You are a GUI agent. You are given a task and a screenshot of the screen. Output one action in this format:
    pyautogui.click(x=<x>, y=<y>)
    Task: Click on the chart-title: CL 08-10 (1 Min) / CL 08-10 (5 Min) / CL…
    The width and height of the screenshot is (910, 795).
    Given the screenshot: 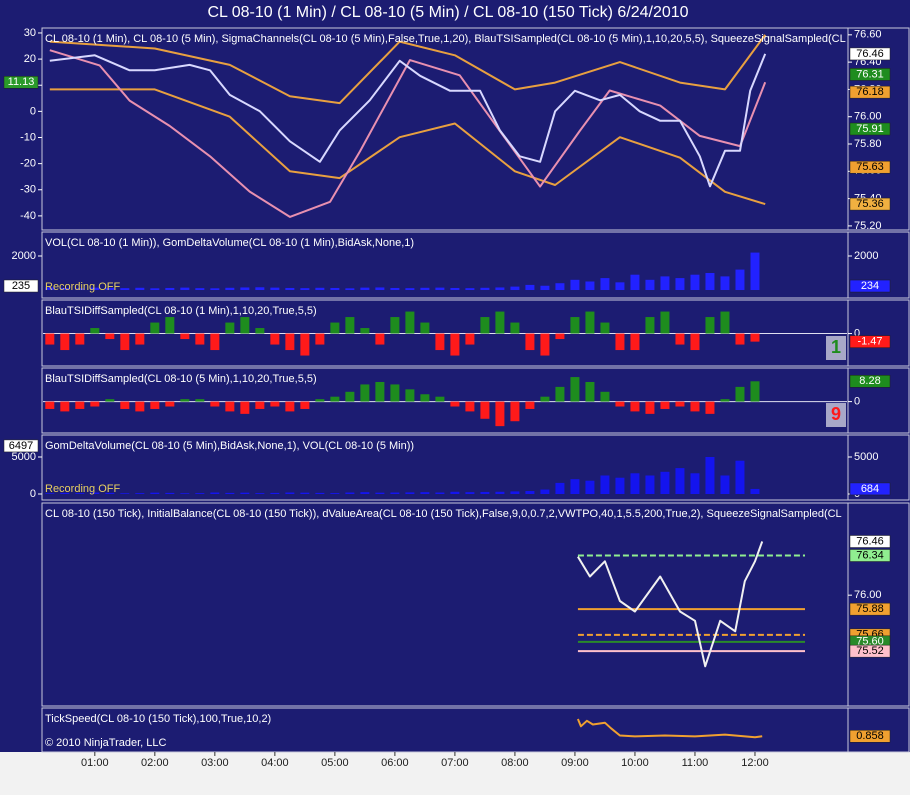 What is the action you would take?
    pyautogui.click(x=447, y=12)
    